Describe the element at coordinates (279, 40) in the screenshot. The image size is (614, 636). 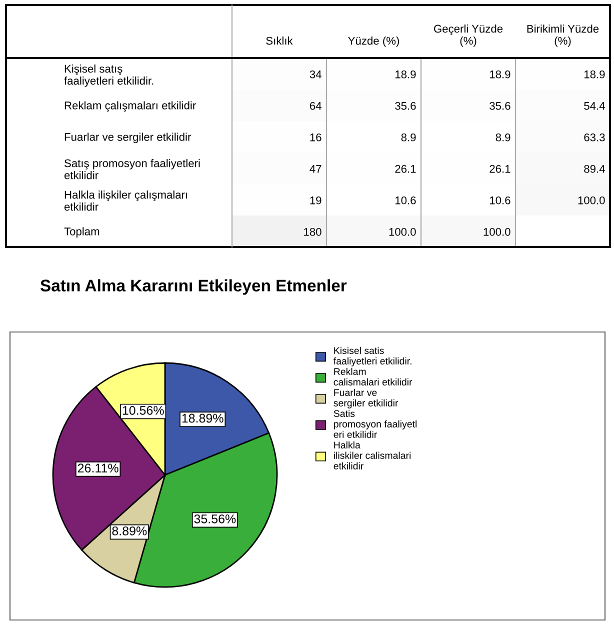
I see `x-tick-label: Sıklık` at that location.